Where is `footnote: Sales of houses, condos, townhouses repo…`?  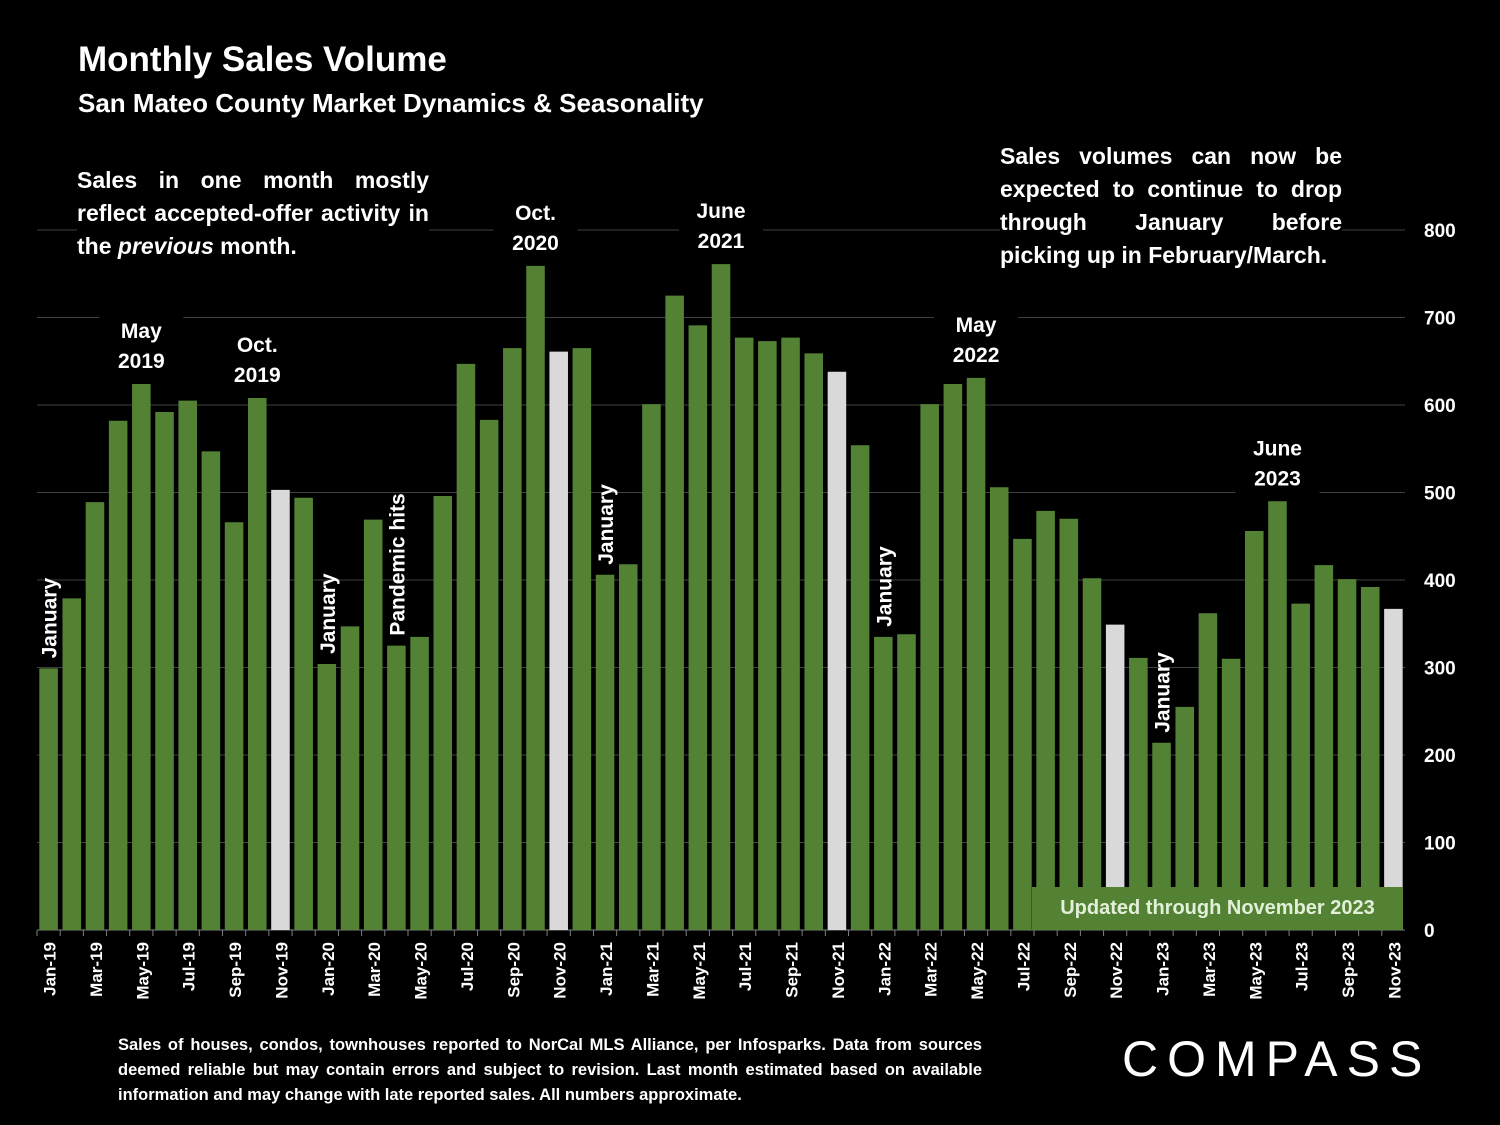 footnote: Sales of houses, condos, townhouses repo… is located at coordinates (550, 1070).